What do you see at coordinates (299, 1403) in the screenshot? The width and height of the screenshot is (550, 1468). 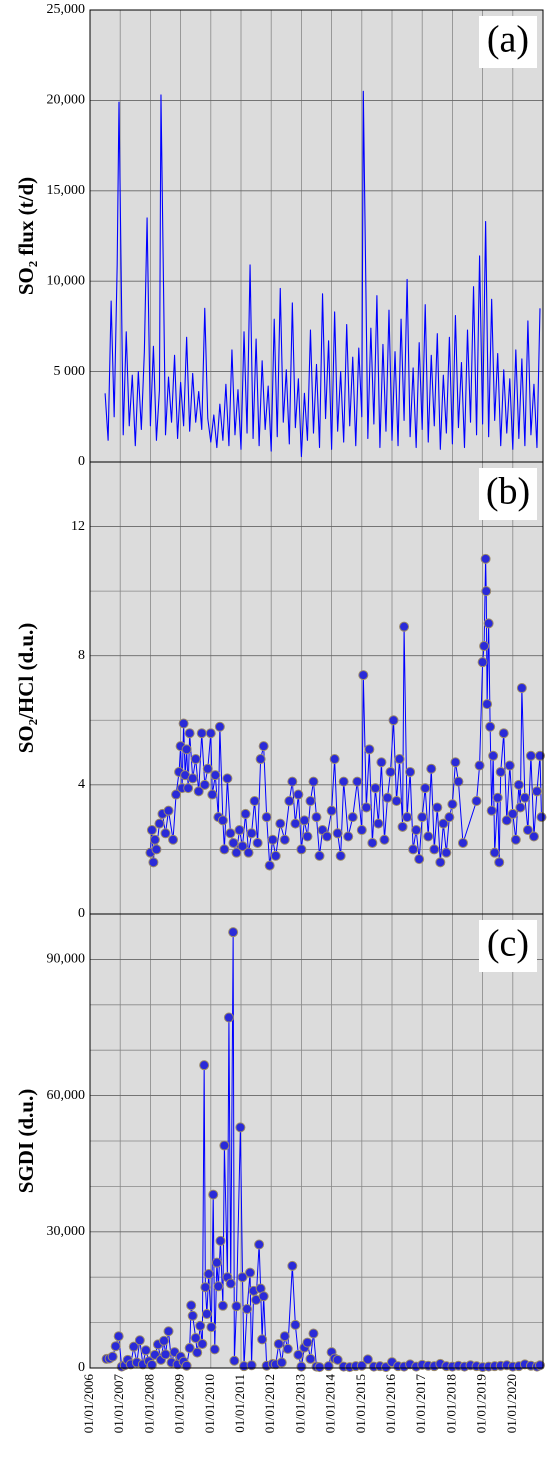 I see `x-tick-label: 01/01/2013` at bounding box center [299, 1403].